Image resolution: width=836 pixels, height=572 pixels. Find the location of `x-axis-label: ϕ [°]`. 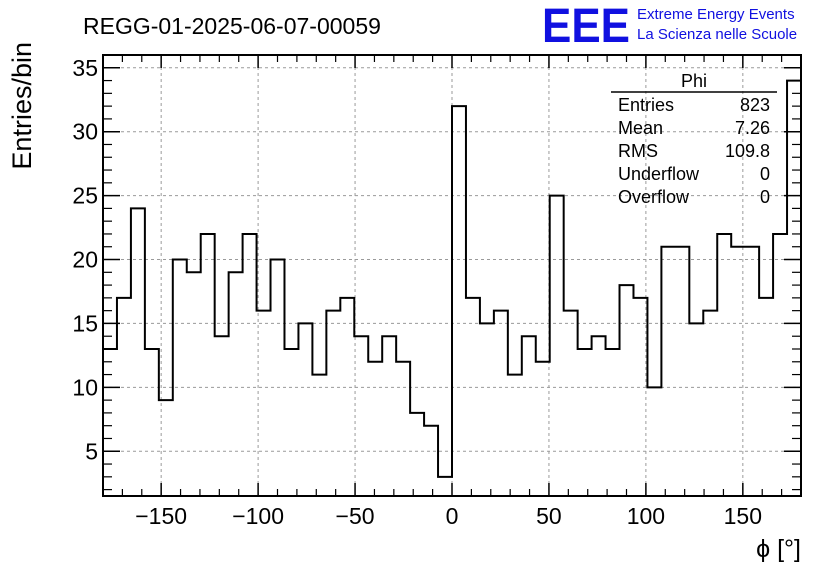

x-axis-label: ϕ [°] is located at coordinates (778, 549).